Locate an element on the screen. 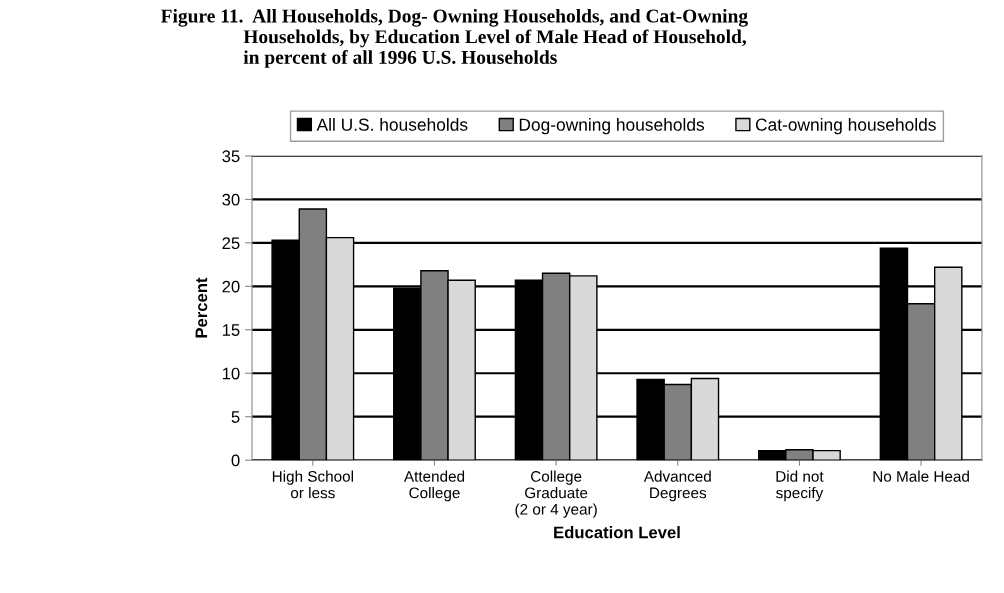  y-tick-label: 30 is located at coordinates (231, 199).